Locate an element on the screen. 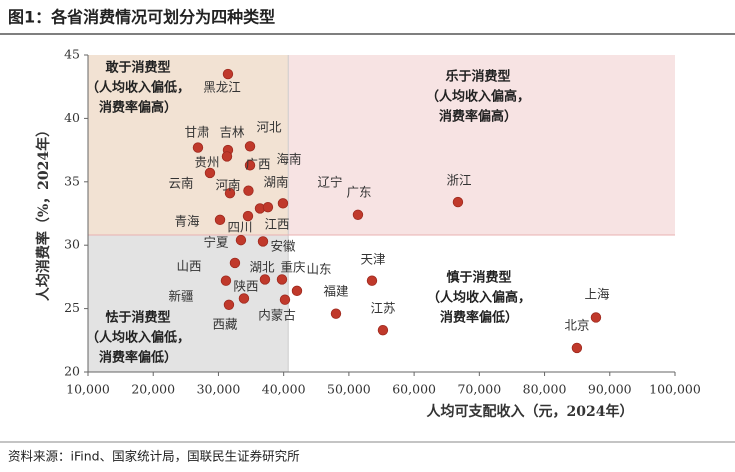 This screenshot has height=472, width=735. x-tick-label: 80,000 is located at coordinates (545, 389).